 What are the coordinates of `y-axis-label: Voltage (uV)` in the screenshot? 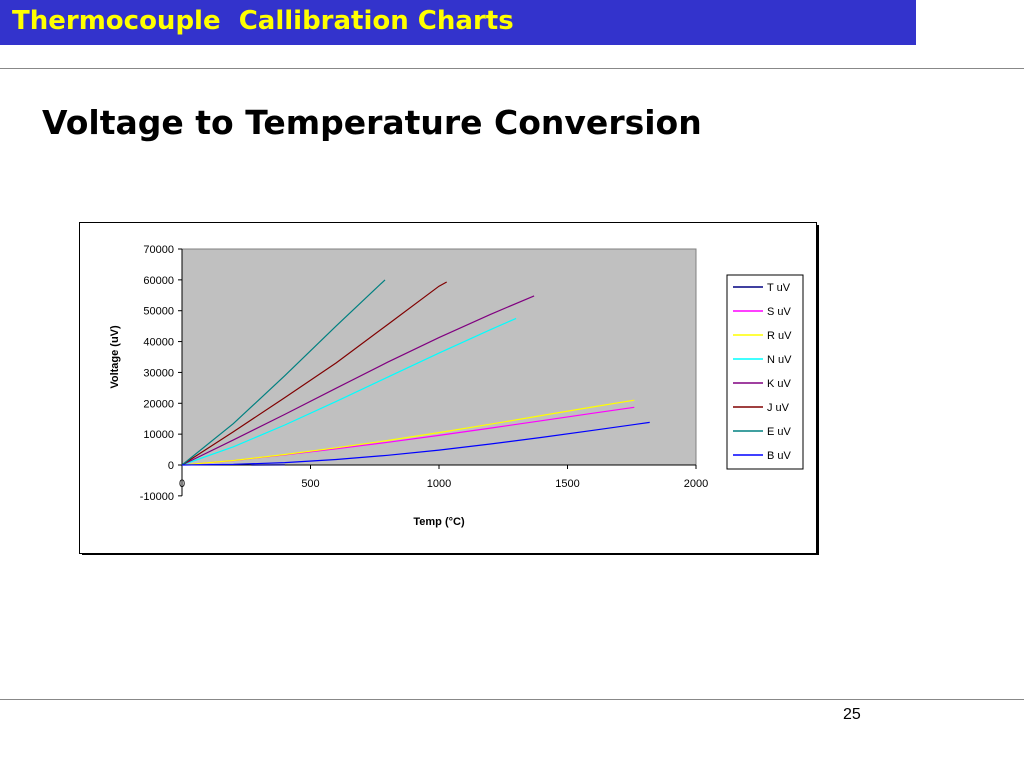 It's located at (115, 357).